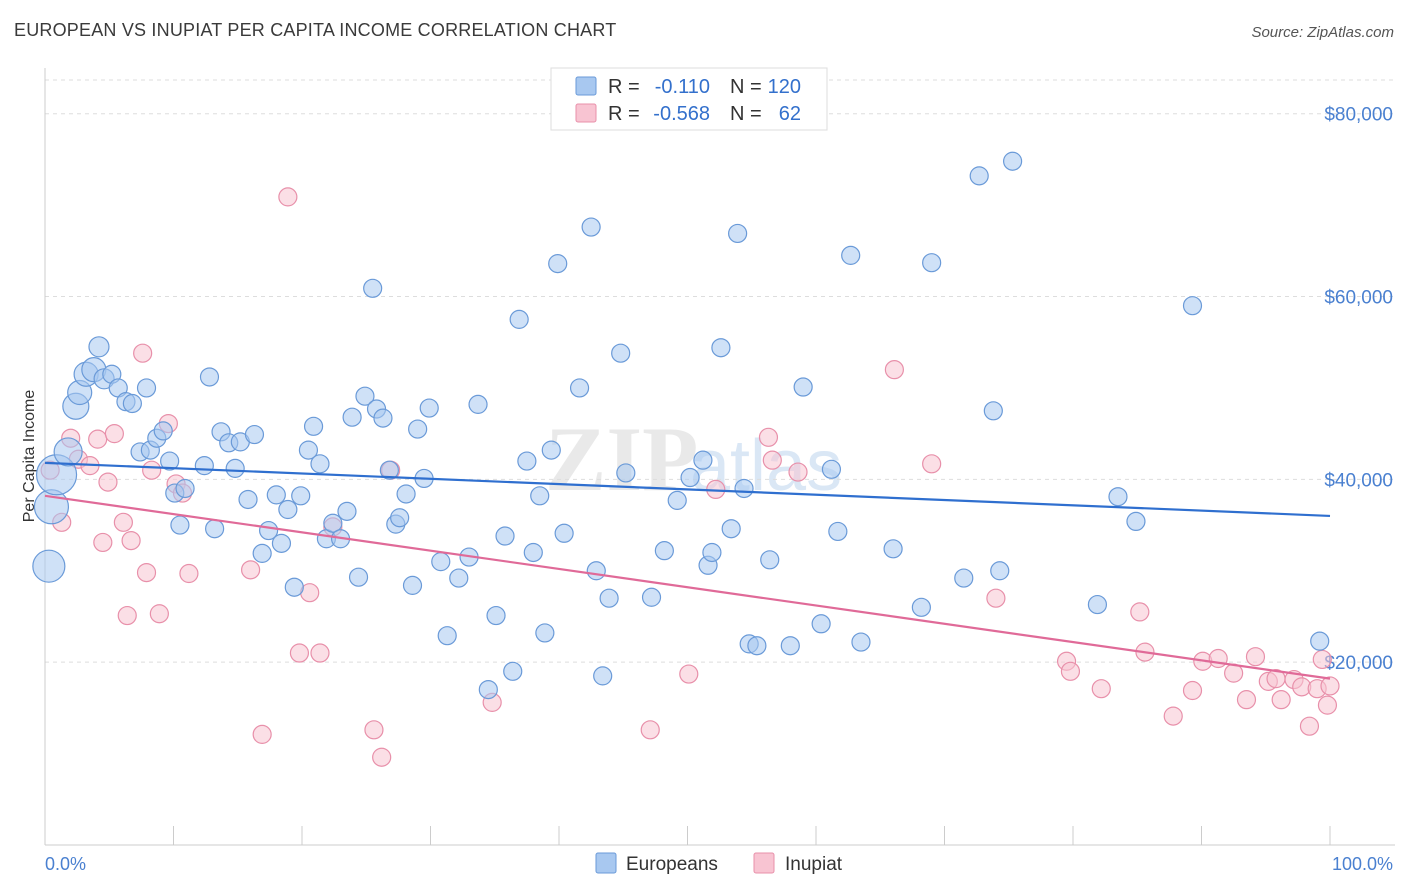 Image resolution: width=1406 pixels, height=892 pixels. What do you see at coordinates (784, 87) in the screenshot?
I see `legend-n-value-1: 120` at bounding box center [784, 87].